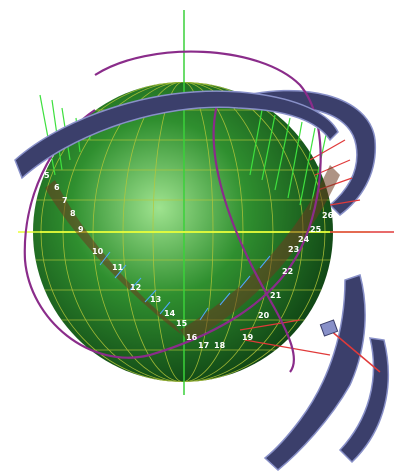 The image size is (396, 472). I want to click on label-5: 5, so click(47, 175).